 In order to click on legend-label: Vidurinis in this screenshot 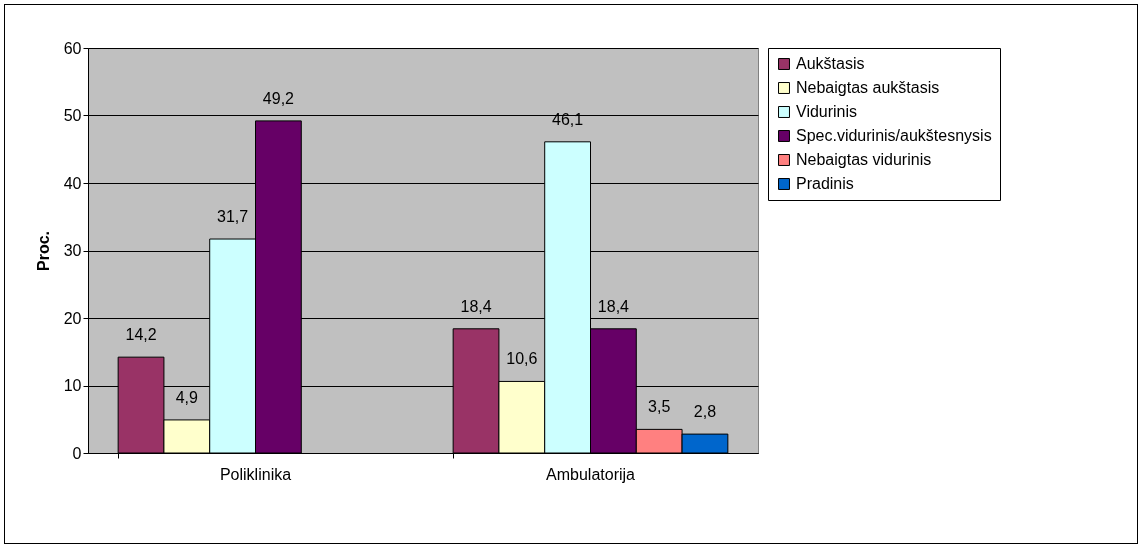, I will do `click(827, 111)`.